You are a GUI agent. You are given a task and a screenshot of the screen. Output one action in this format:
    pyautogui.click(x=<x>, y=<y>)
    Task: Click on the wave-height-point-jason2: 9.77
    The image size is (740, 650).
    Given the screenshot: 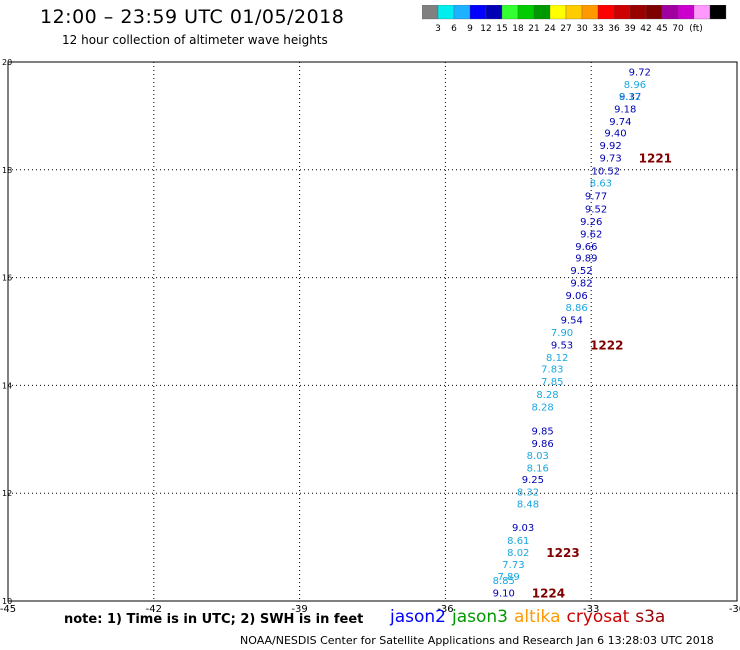 What is the action you would take?
    pyautogui.click(x=596, y=197)
    